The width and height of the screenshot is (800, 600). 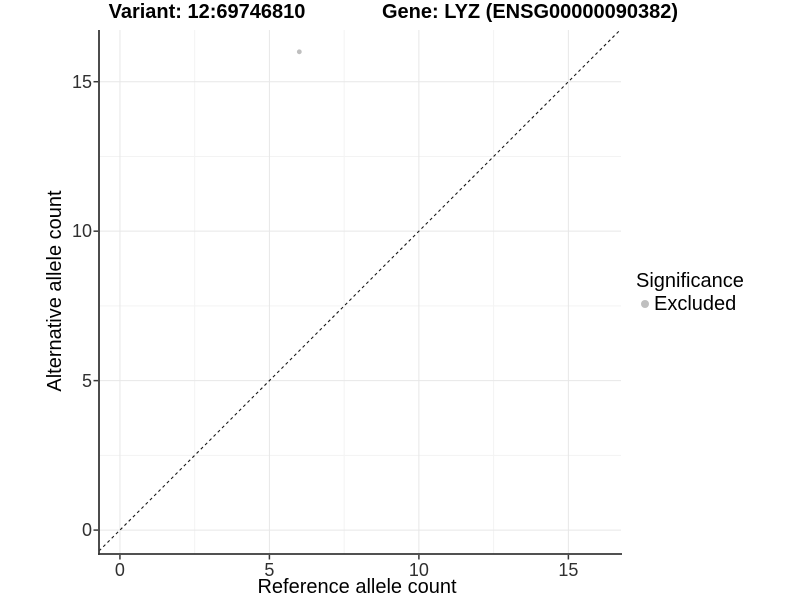 I want to click on legend: Significance Excluded, so click(x=690, y=292).